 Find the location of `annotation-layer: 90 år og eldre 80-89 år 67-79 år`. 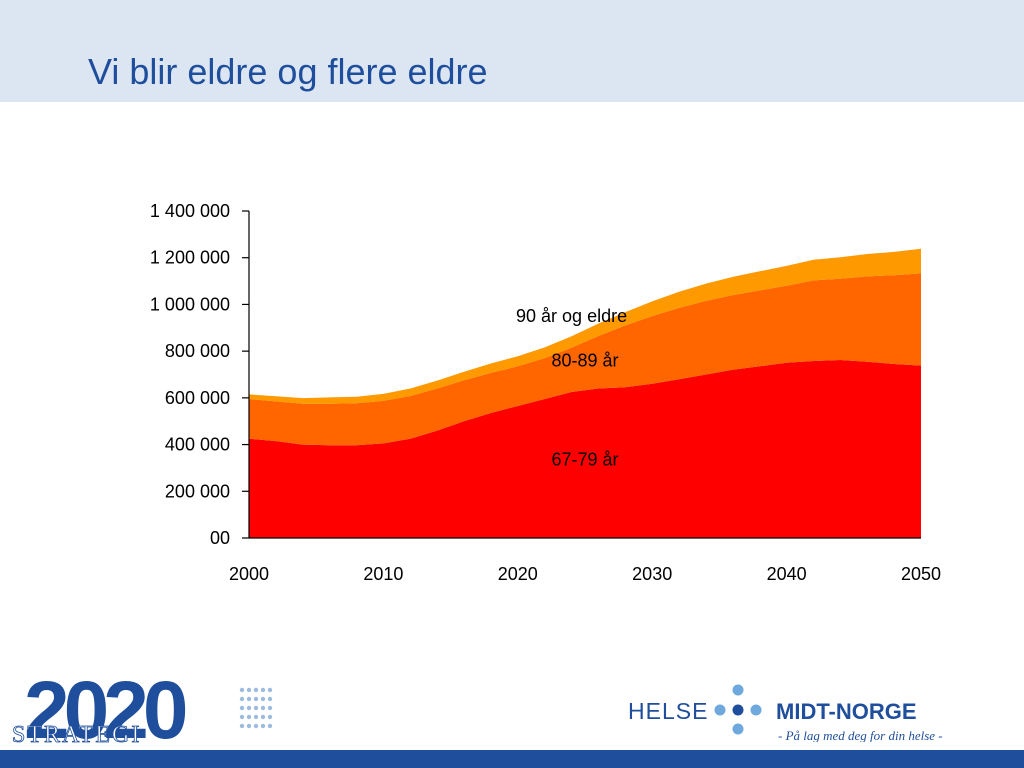

annotation-layer: 90 år og eldre 80-89 år 67-79 år is located at coordinates (571, 388).